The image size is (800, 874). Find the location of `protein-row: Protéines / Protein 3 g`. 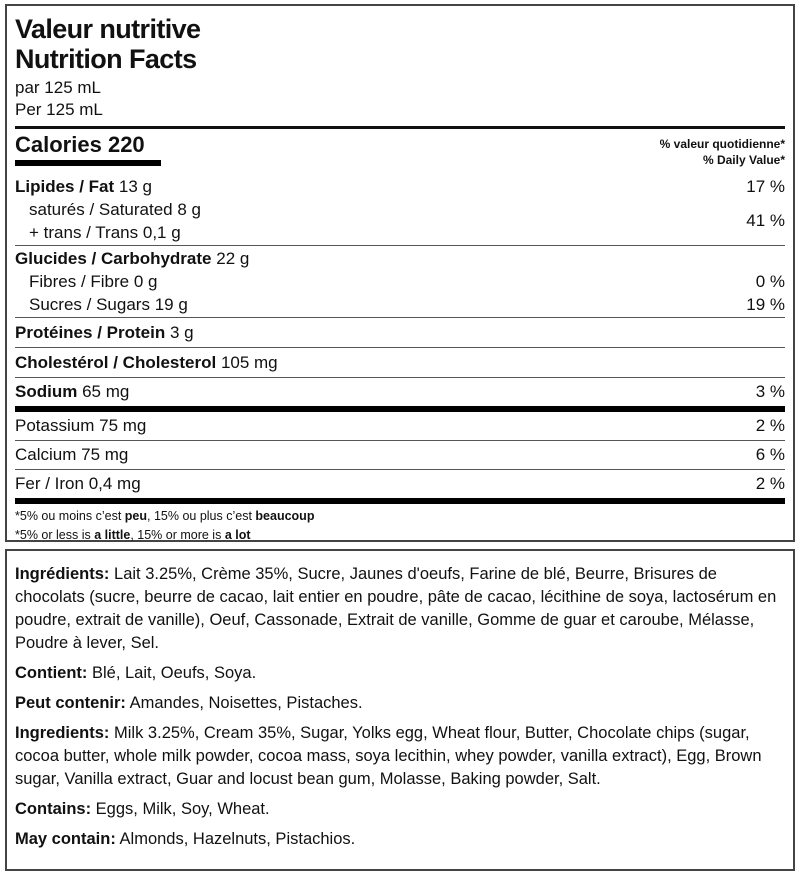

protein-row: Protéines / Protein 3 g is located at coordinates (104, 332).